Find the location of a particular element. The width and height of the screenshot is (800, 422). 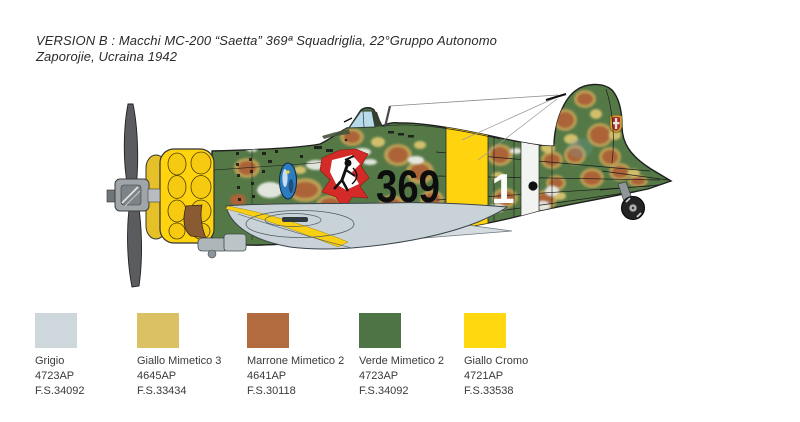

gun-sight is located at coordinates (348, 120).